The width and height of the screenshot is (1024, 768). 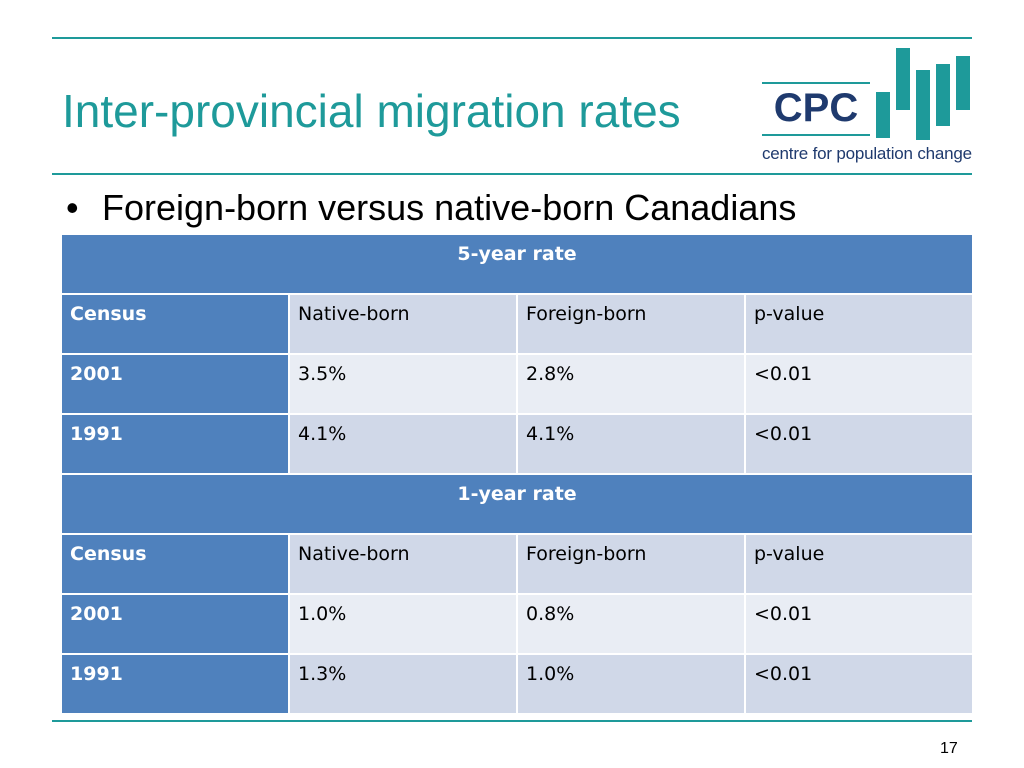 I want to click on section-row: 5-year rate, so click(x=517, y=264).